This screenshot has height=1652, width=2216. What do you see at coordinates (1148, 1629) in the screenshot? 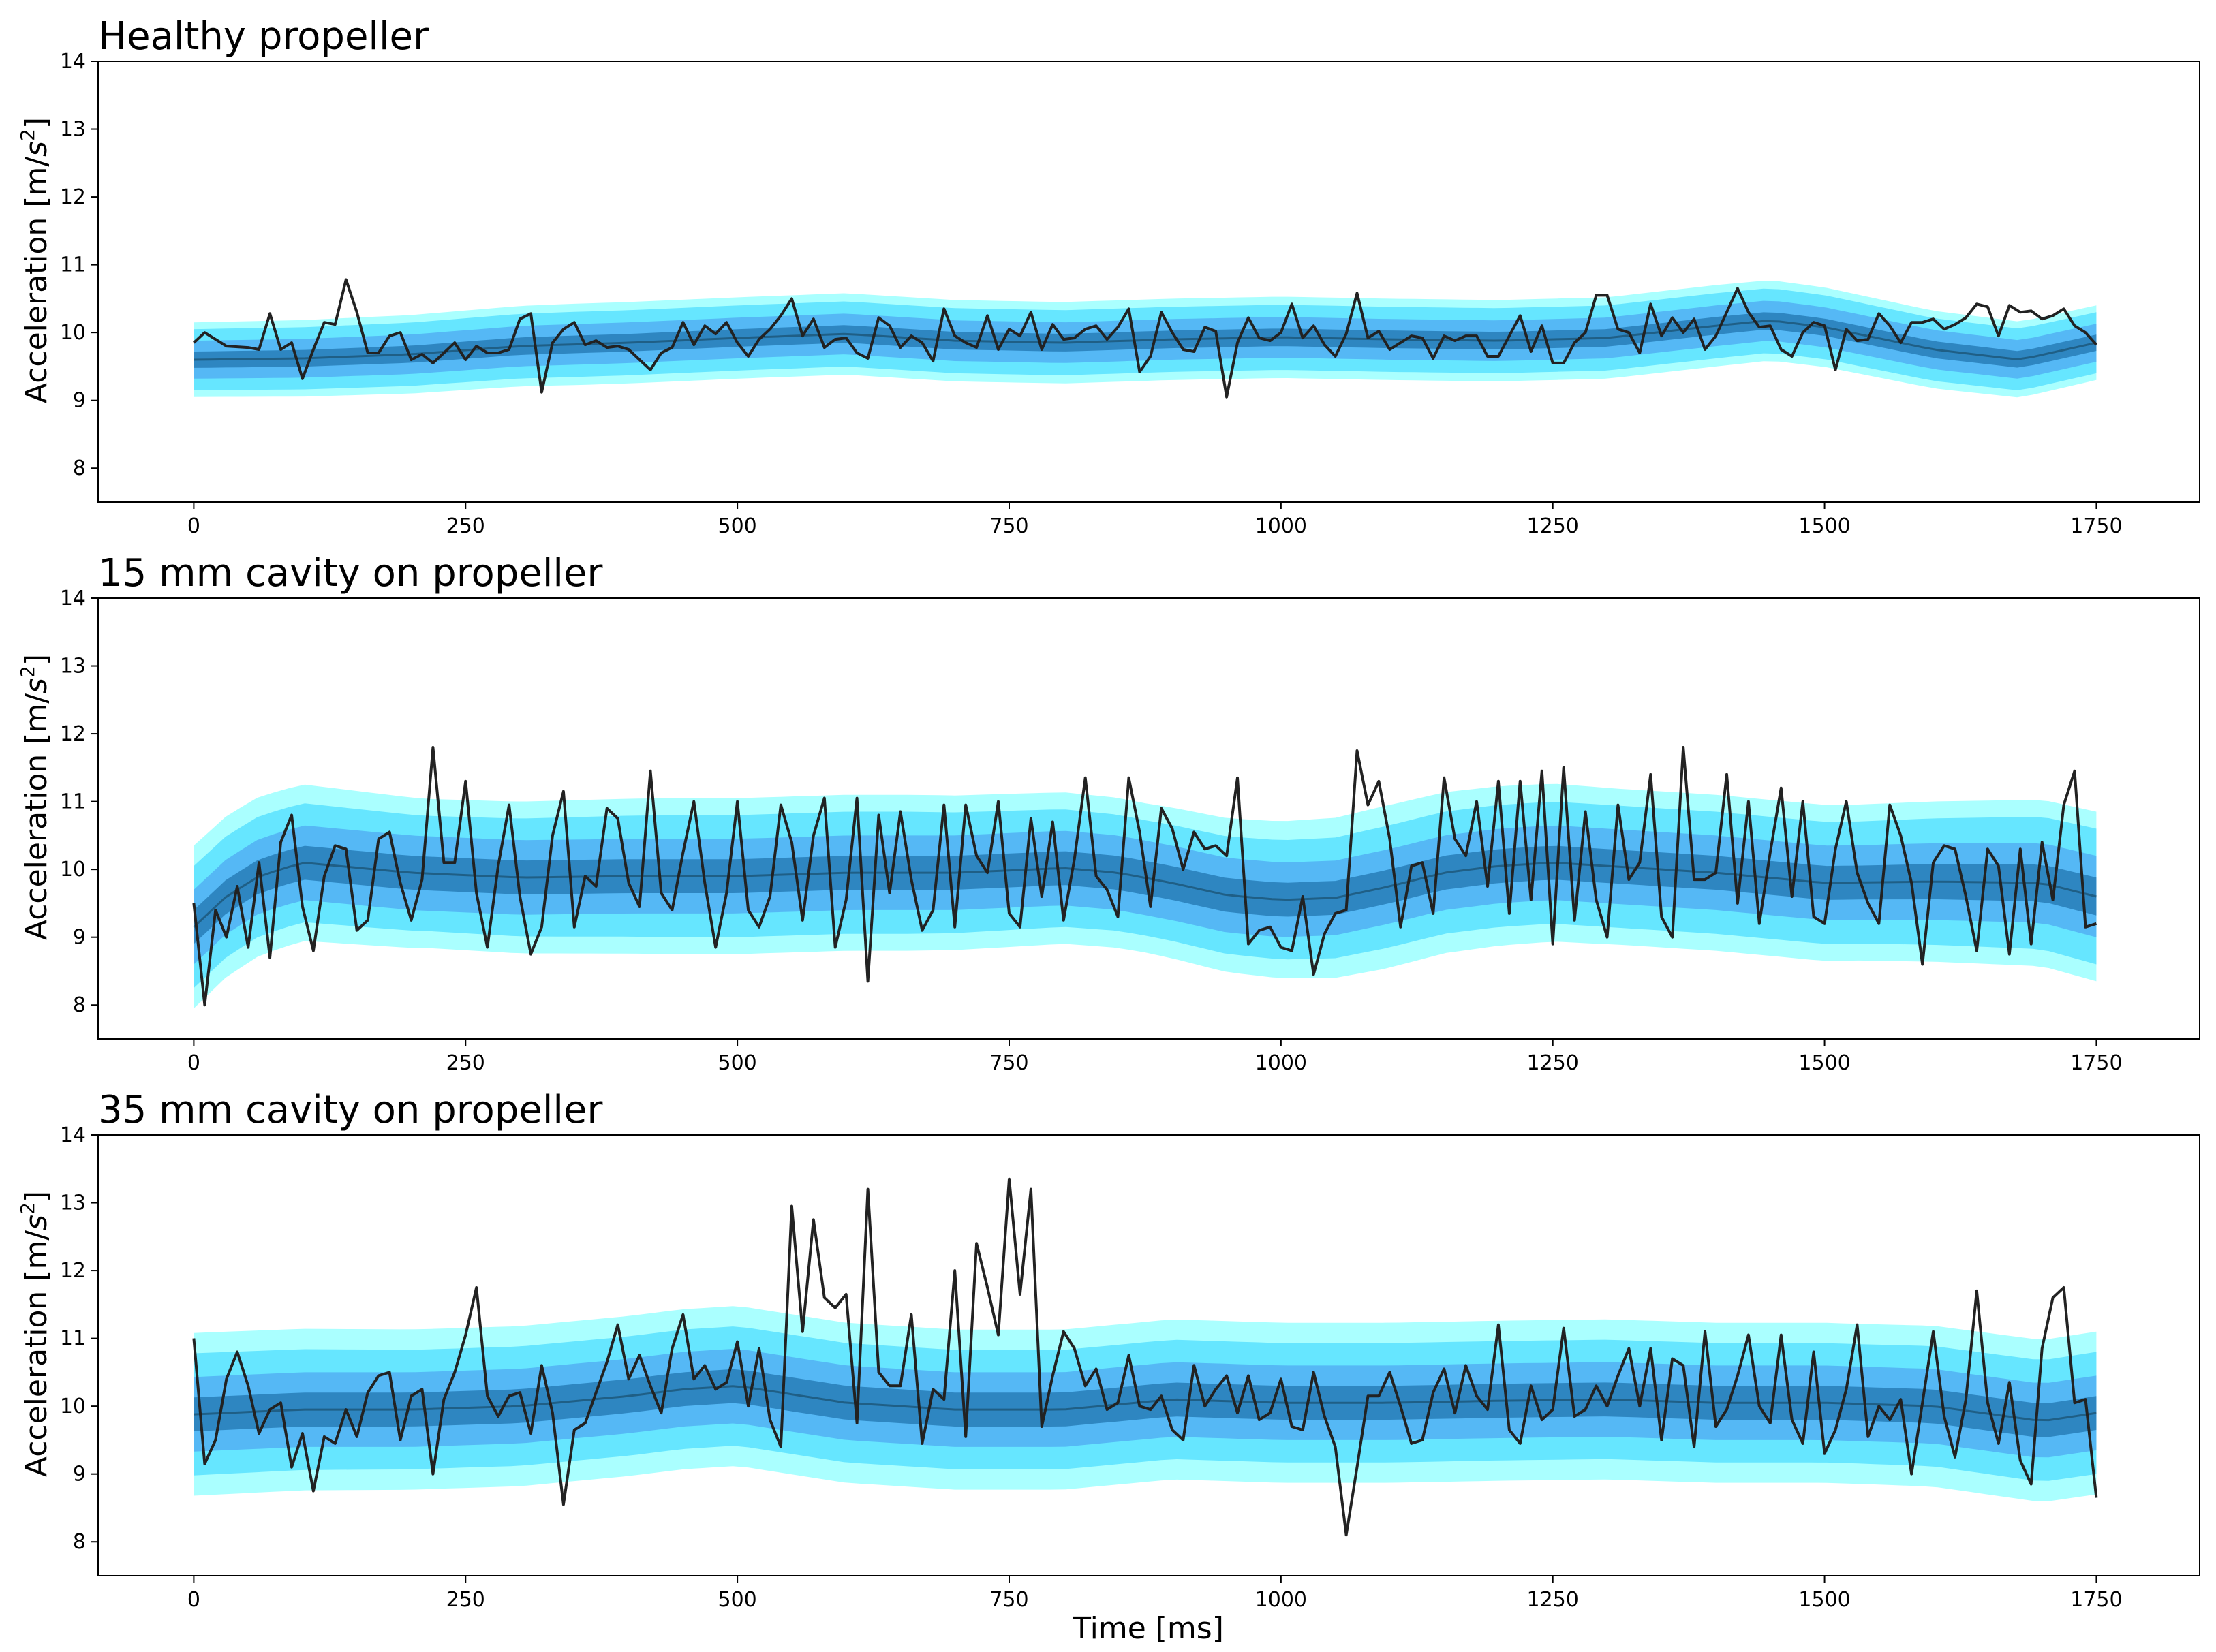
I see `x-axis-label: Time [ms]` at bounding box center [1148, 1629].